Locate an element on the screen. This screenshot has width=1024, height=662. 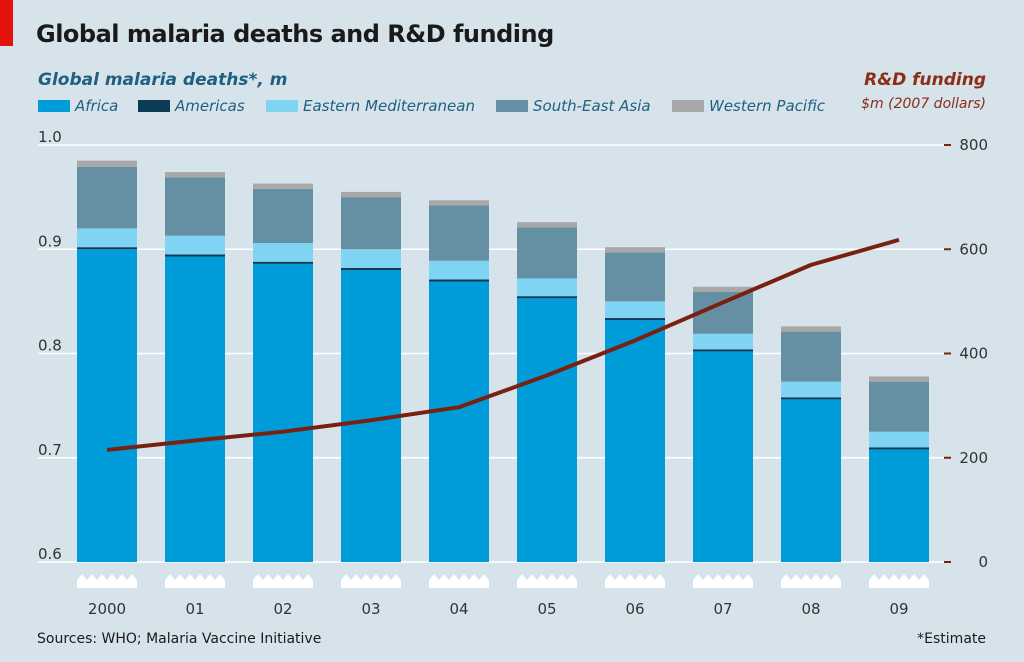
x-tick-label: 07 is located at coordinates (722, 609).